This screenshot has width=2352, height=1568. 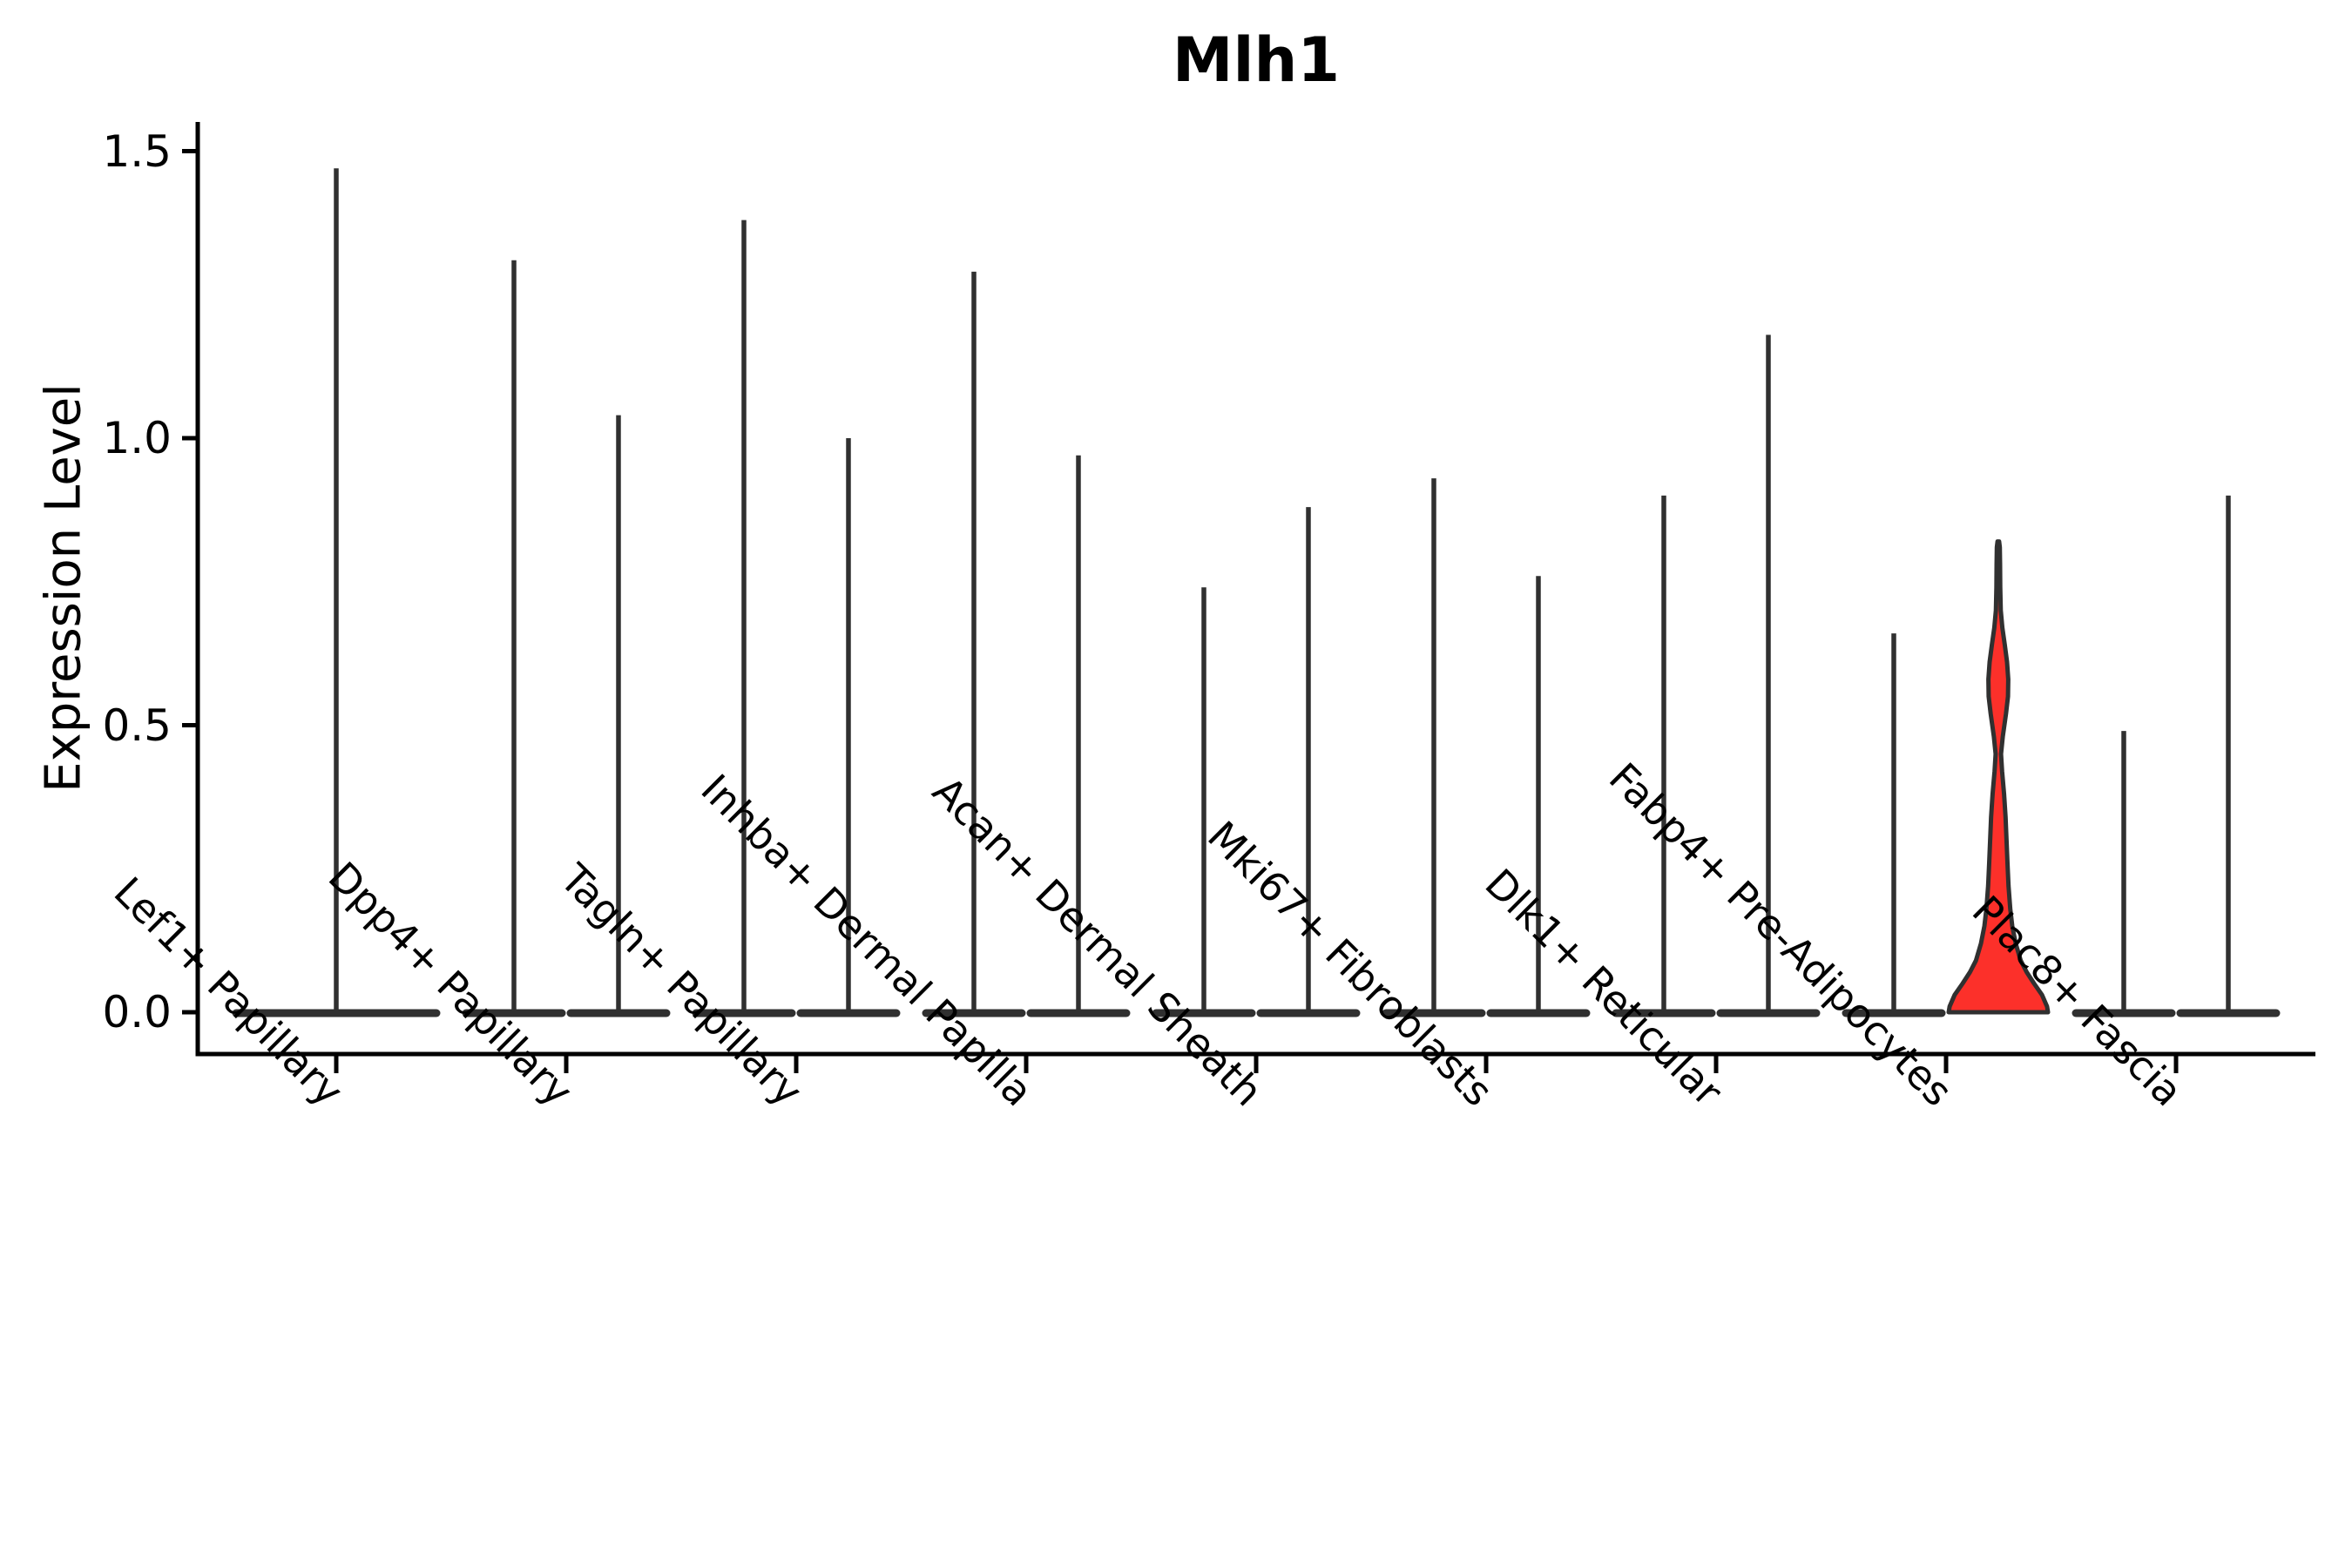 I want to click on highlight-violin, so click(x=1999, y=777).